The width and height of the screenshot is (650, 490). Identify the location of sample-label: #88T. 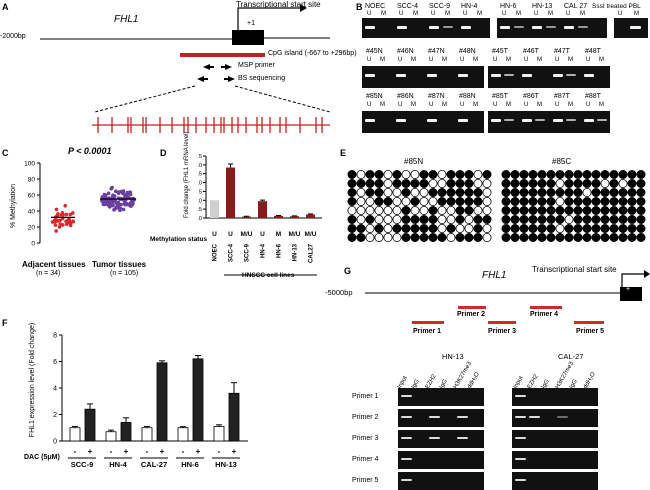
(593, 96).